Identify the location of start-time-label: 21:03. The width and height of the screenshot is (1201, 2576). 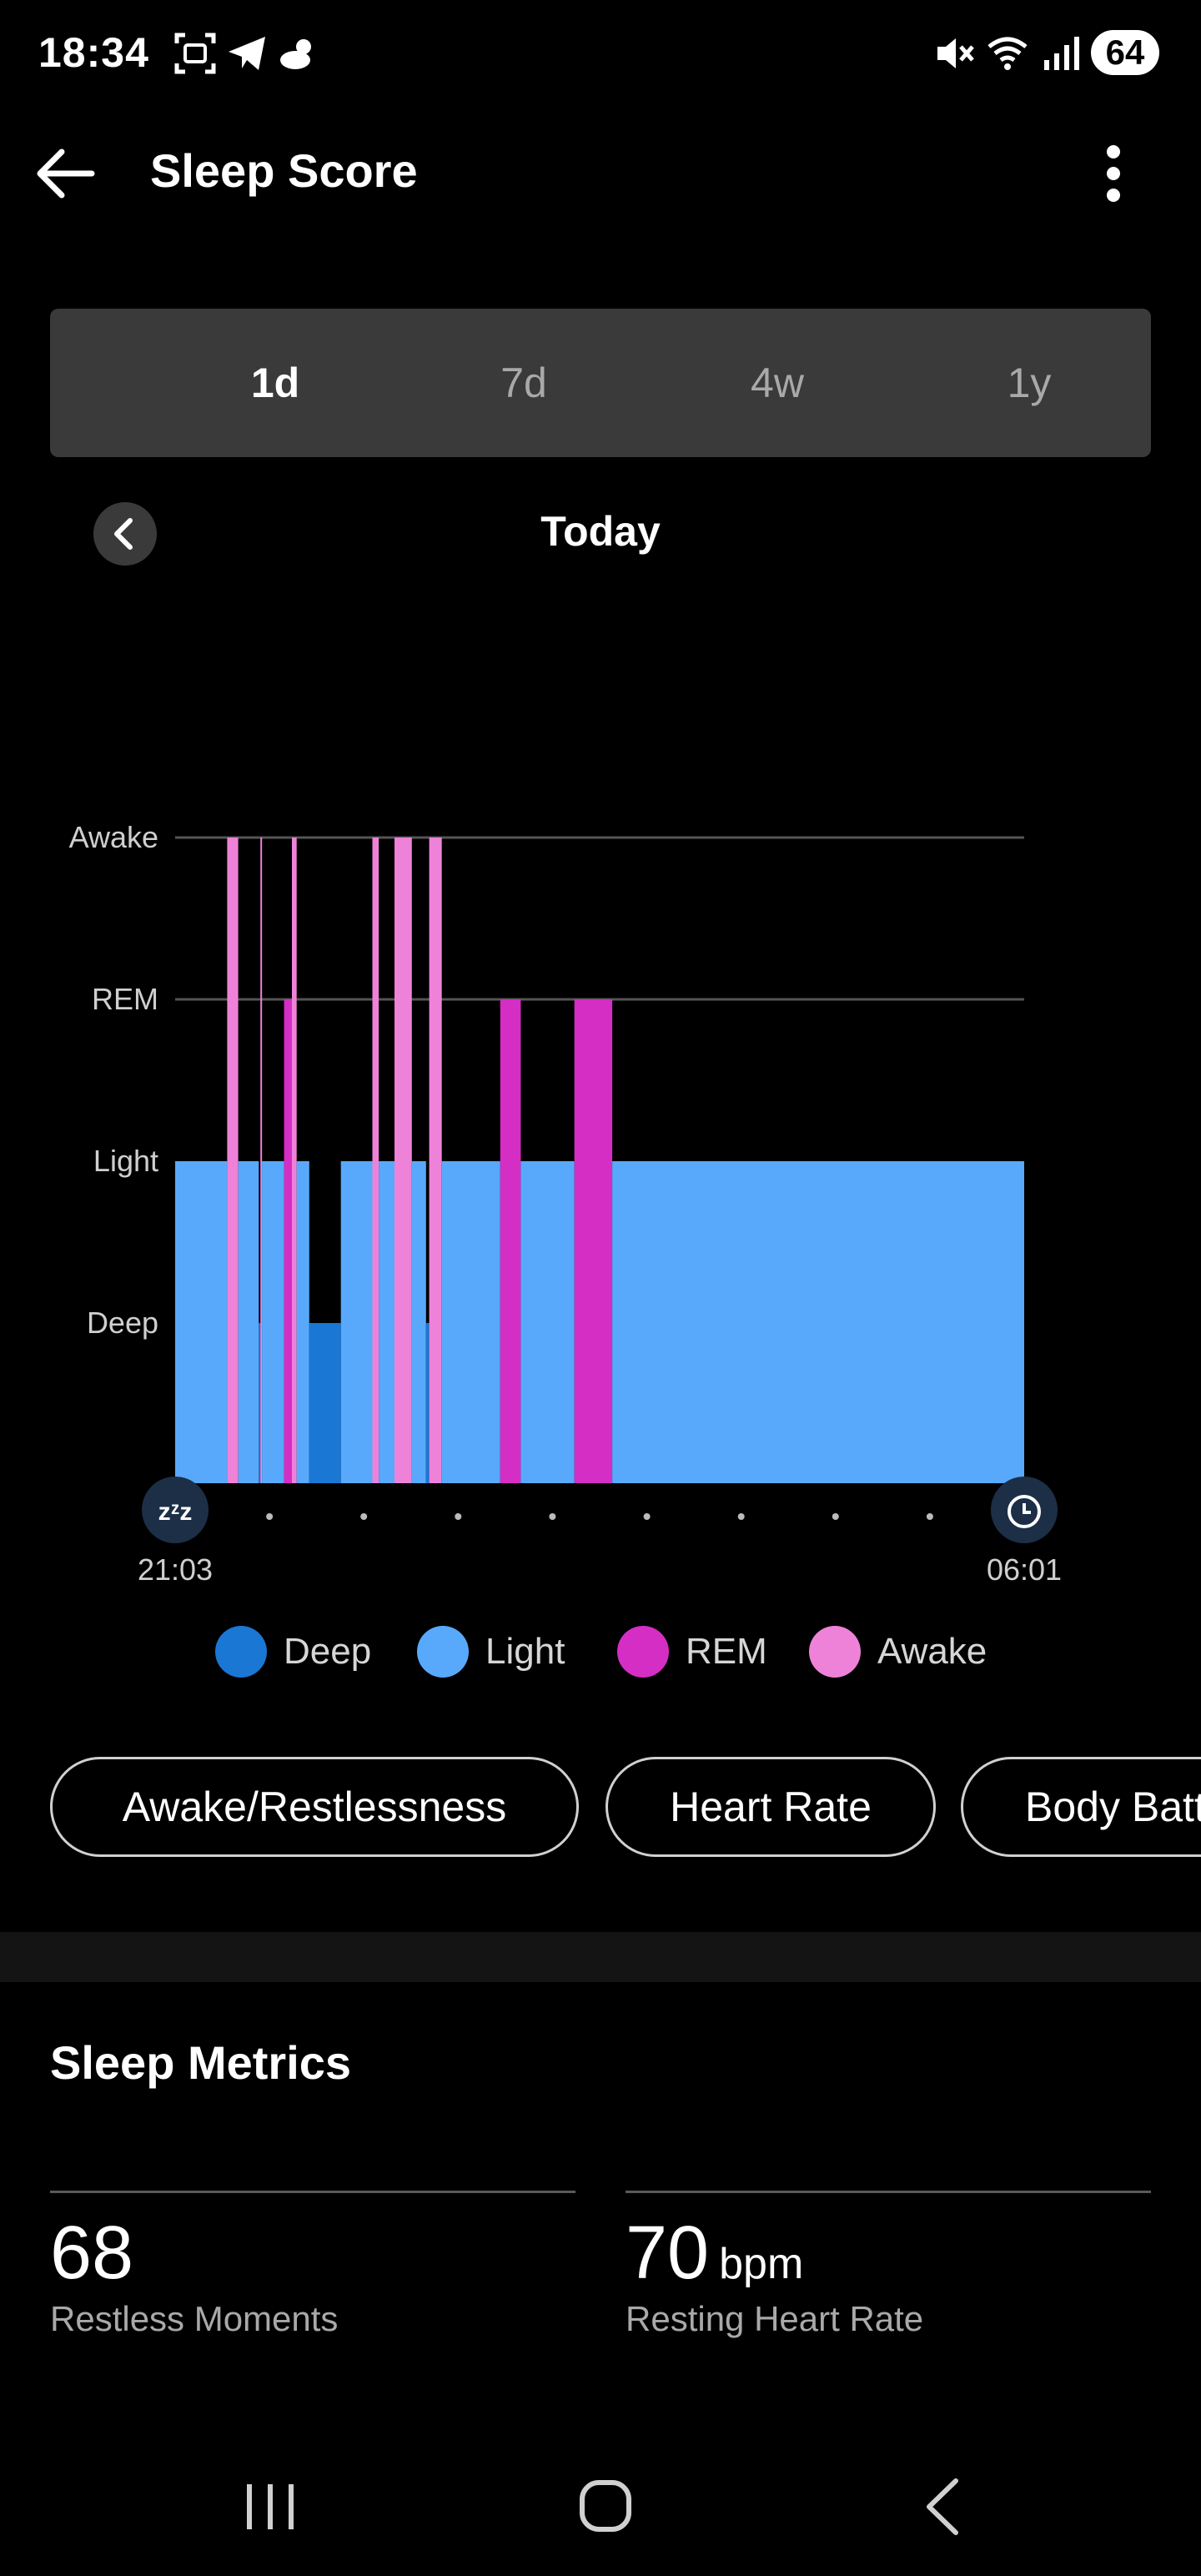
(176, 1569).